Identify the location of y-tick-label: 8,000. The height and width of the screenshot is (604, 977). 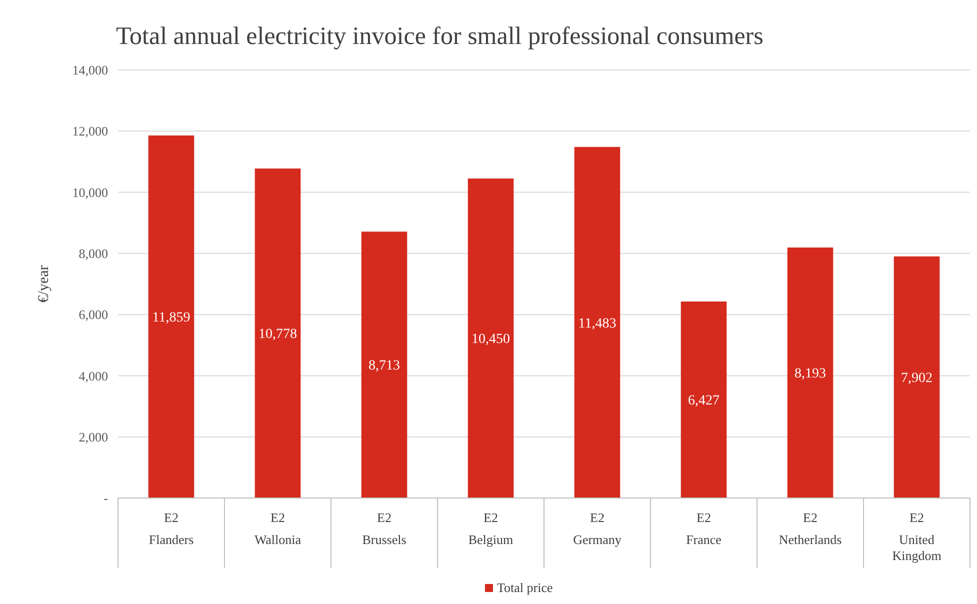
(93, 253).